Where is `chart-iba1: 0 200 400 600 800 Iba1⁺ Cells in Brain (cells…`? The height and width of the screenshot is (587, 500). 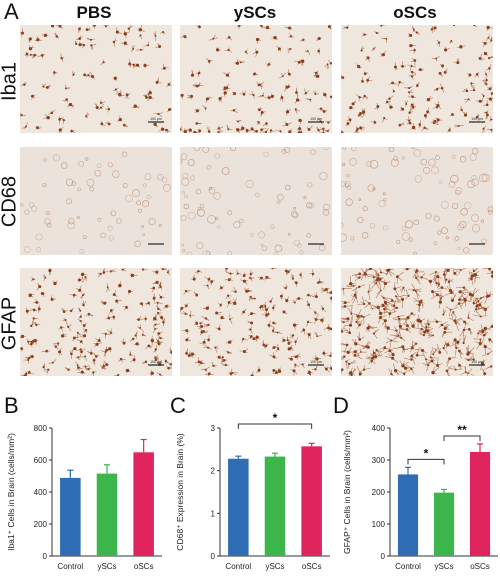
chart-iba1: 0 200 400 600 800 Iba1⁺ Cells in Brain (cells… is located at coordinates (84, 497).